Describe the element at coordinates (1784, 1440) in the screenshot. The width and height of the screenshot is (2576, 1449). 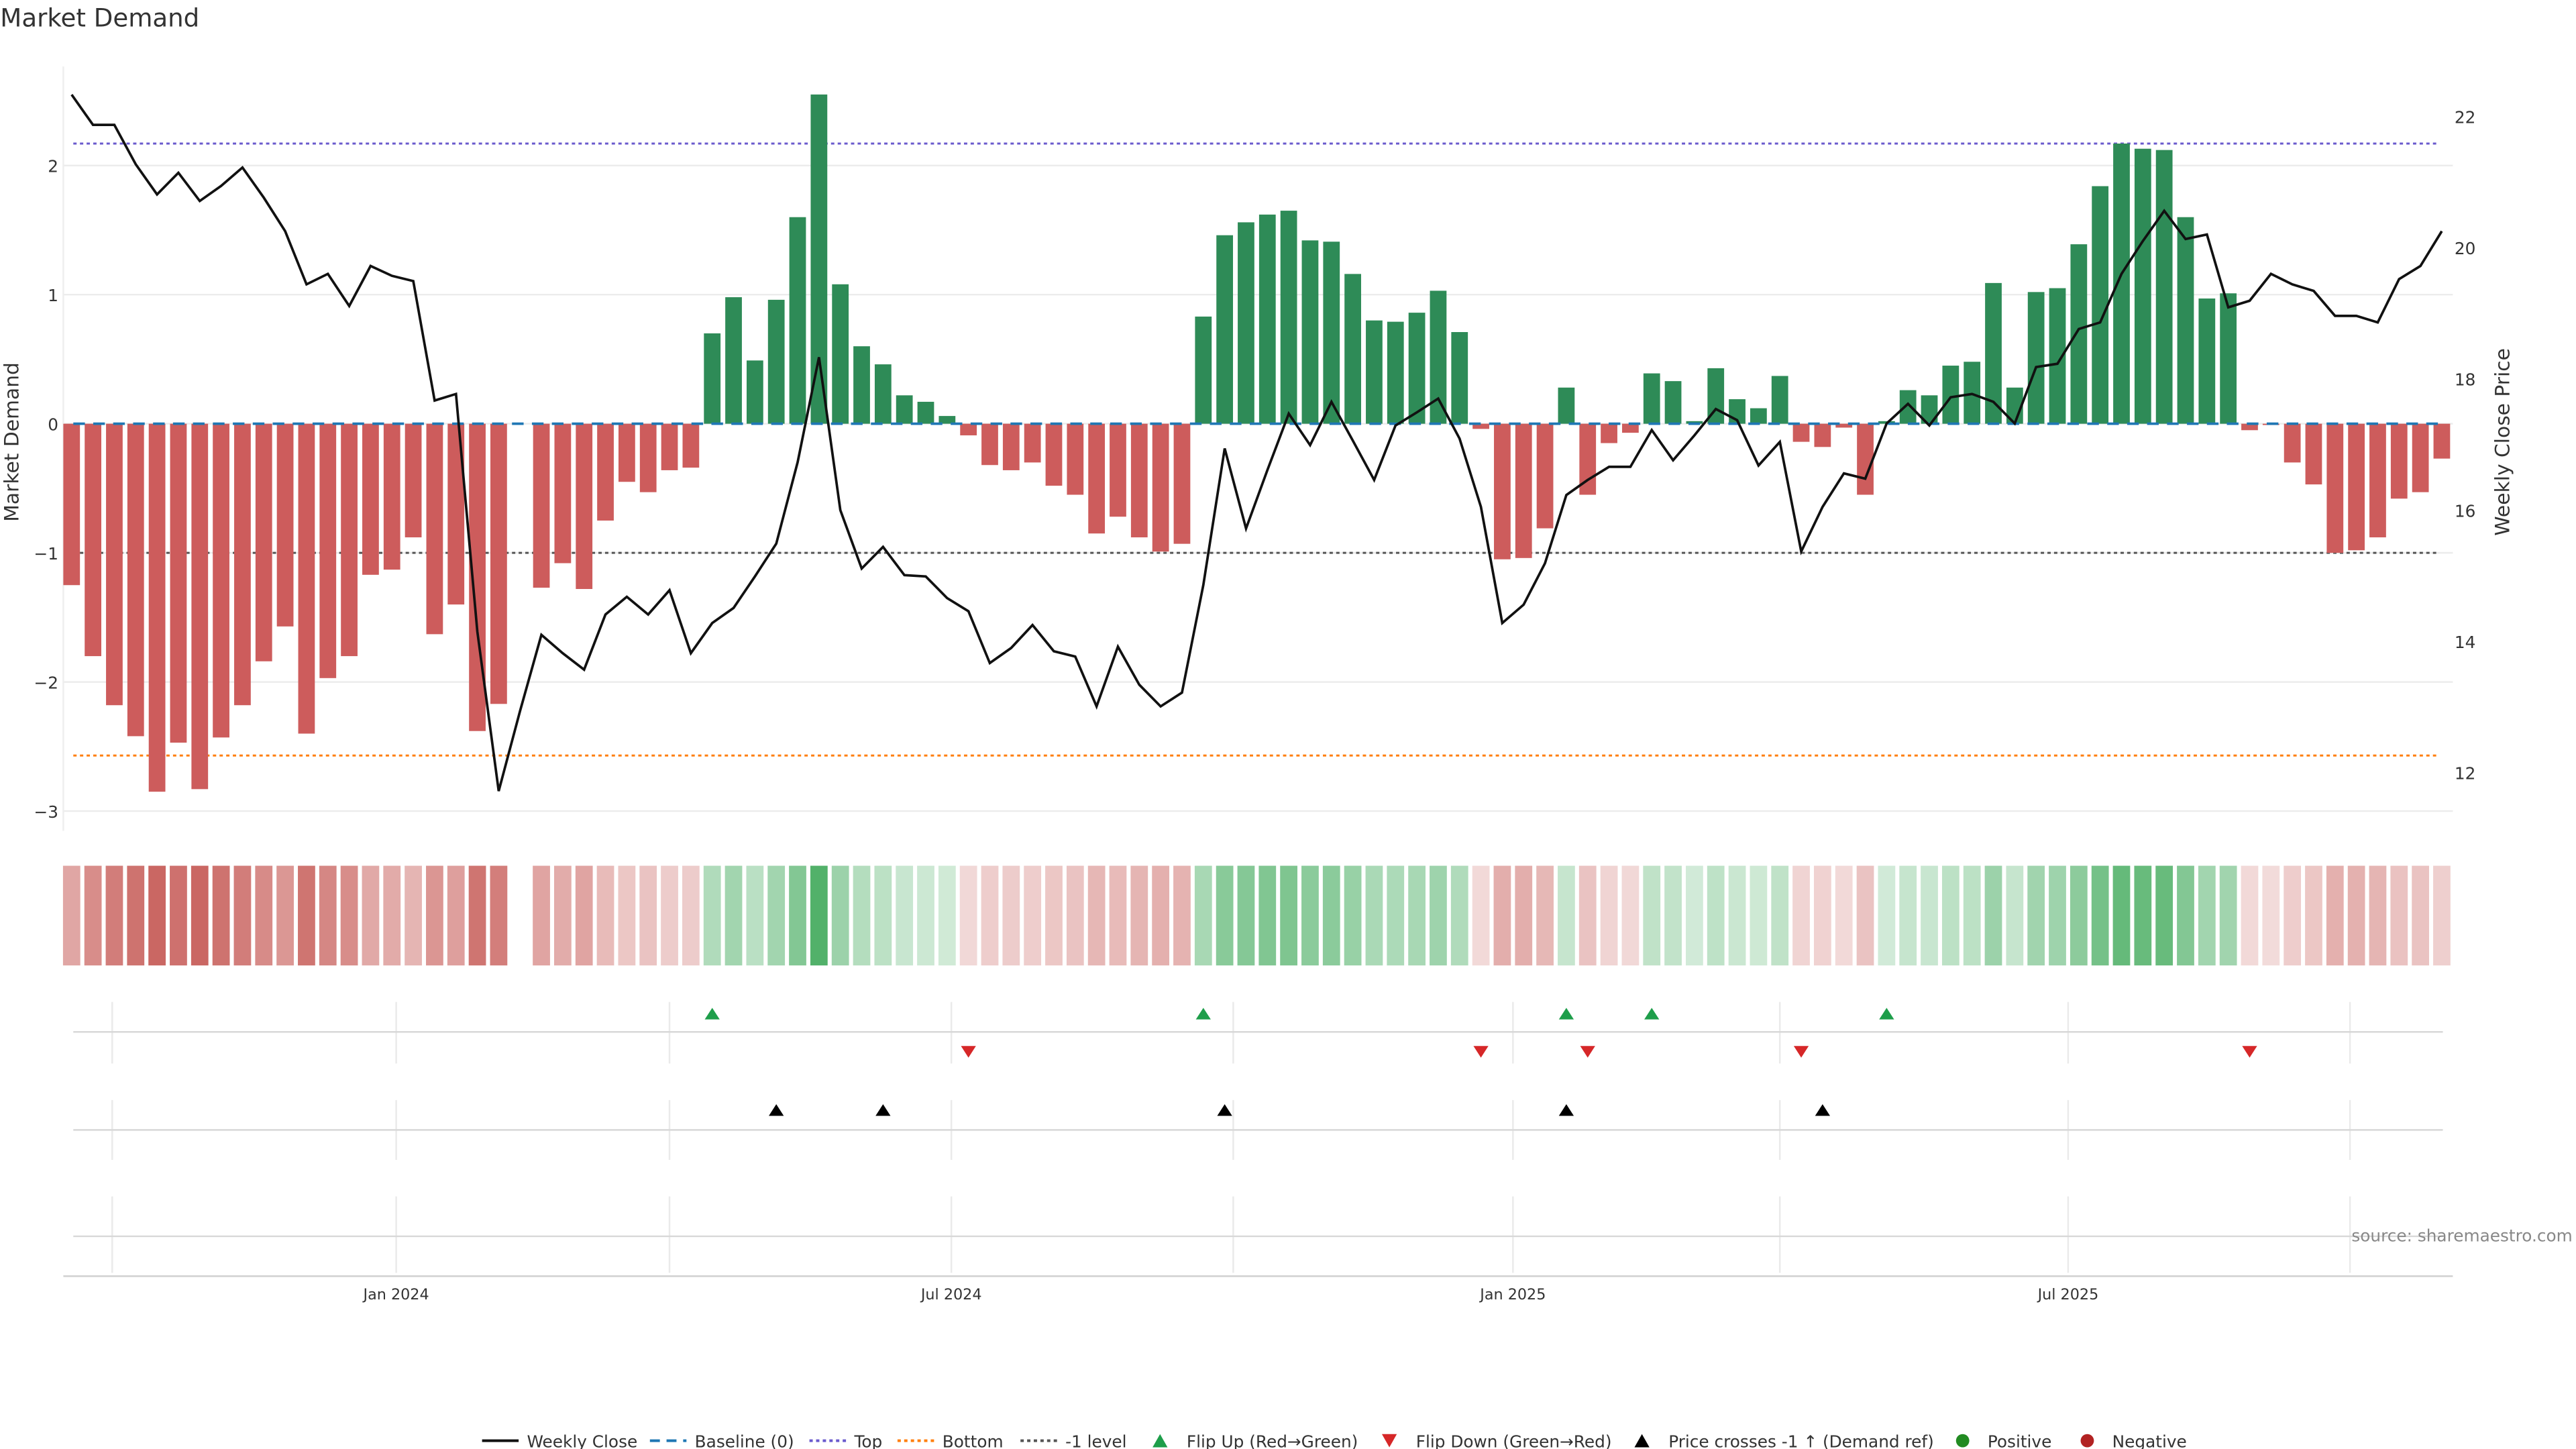
I see `legend-price-crosses: Price crosses -1 ↑ (Demand ref)` at that location.